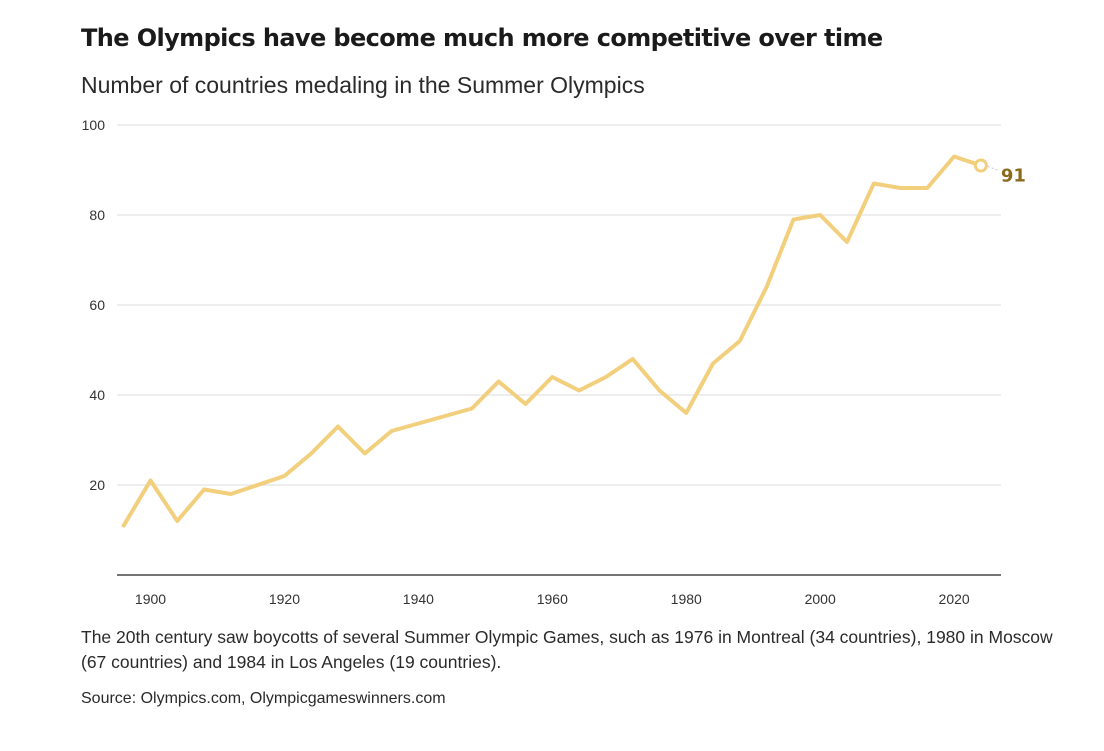 The image size is (1104, 751). What do you see at coordinates (579, 391) in the screenshot?
I see `data-point-1964` at bounding box center [579, 391].